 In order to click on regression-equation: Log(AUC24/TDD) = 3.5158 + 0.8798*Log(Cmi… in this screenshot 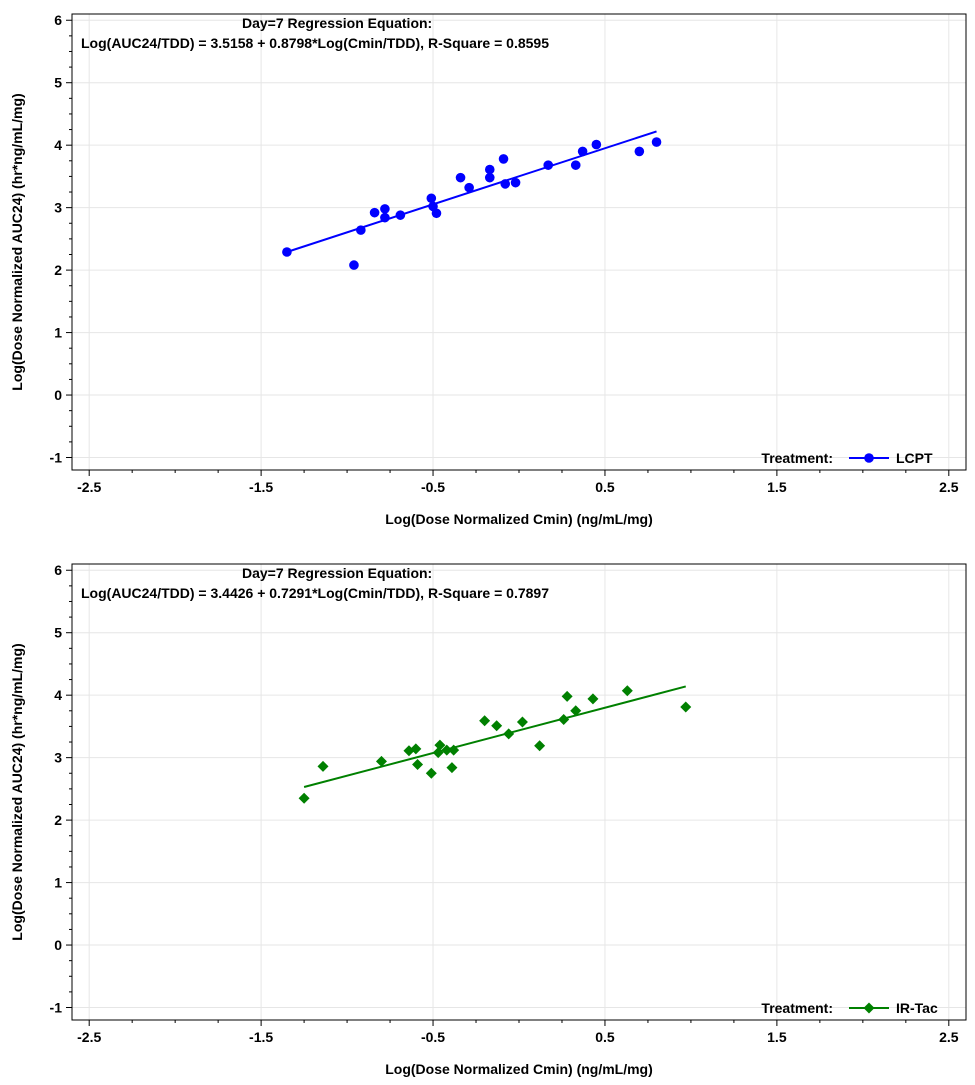, I will do `click(315, 43)`.